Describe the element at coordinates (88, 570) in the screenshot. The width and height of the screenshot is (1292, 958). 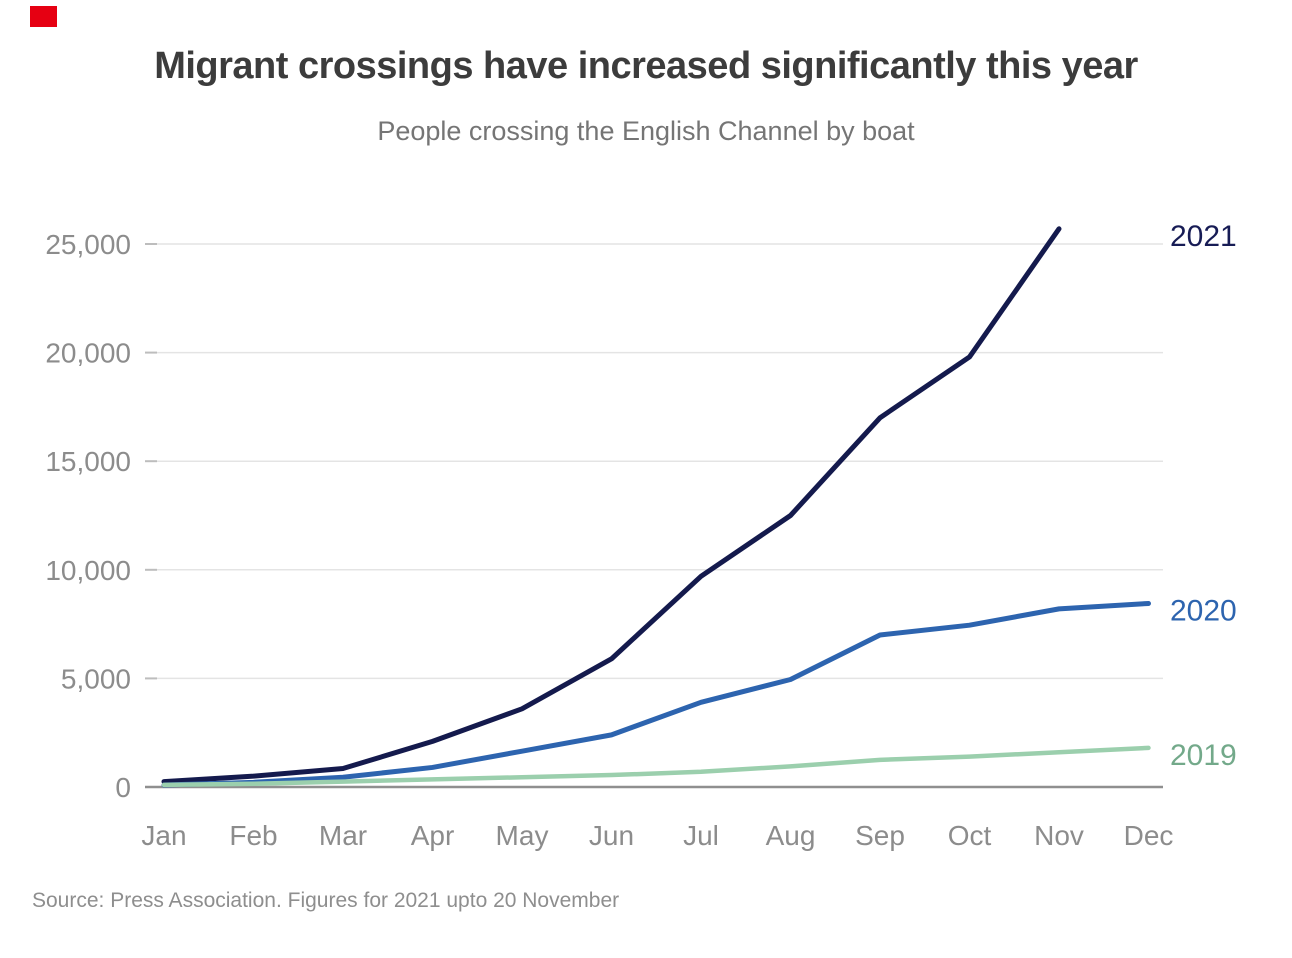
I see `y-axis-label: 10,000` at that location.